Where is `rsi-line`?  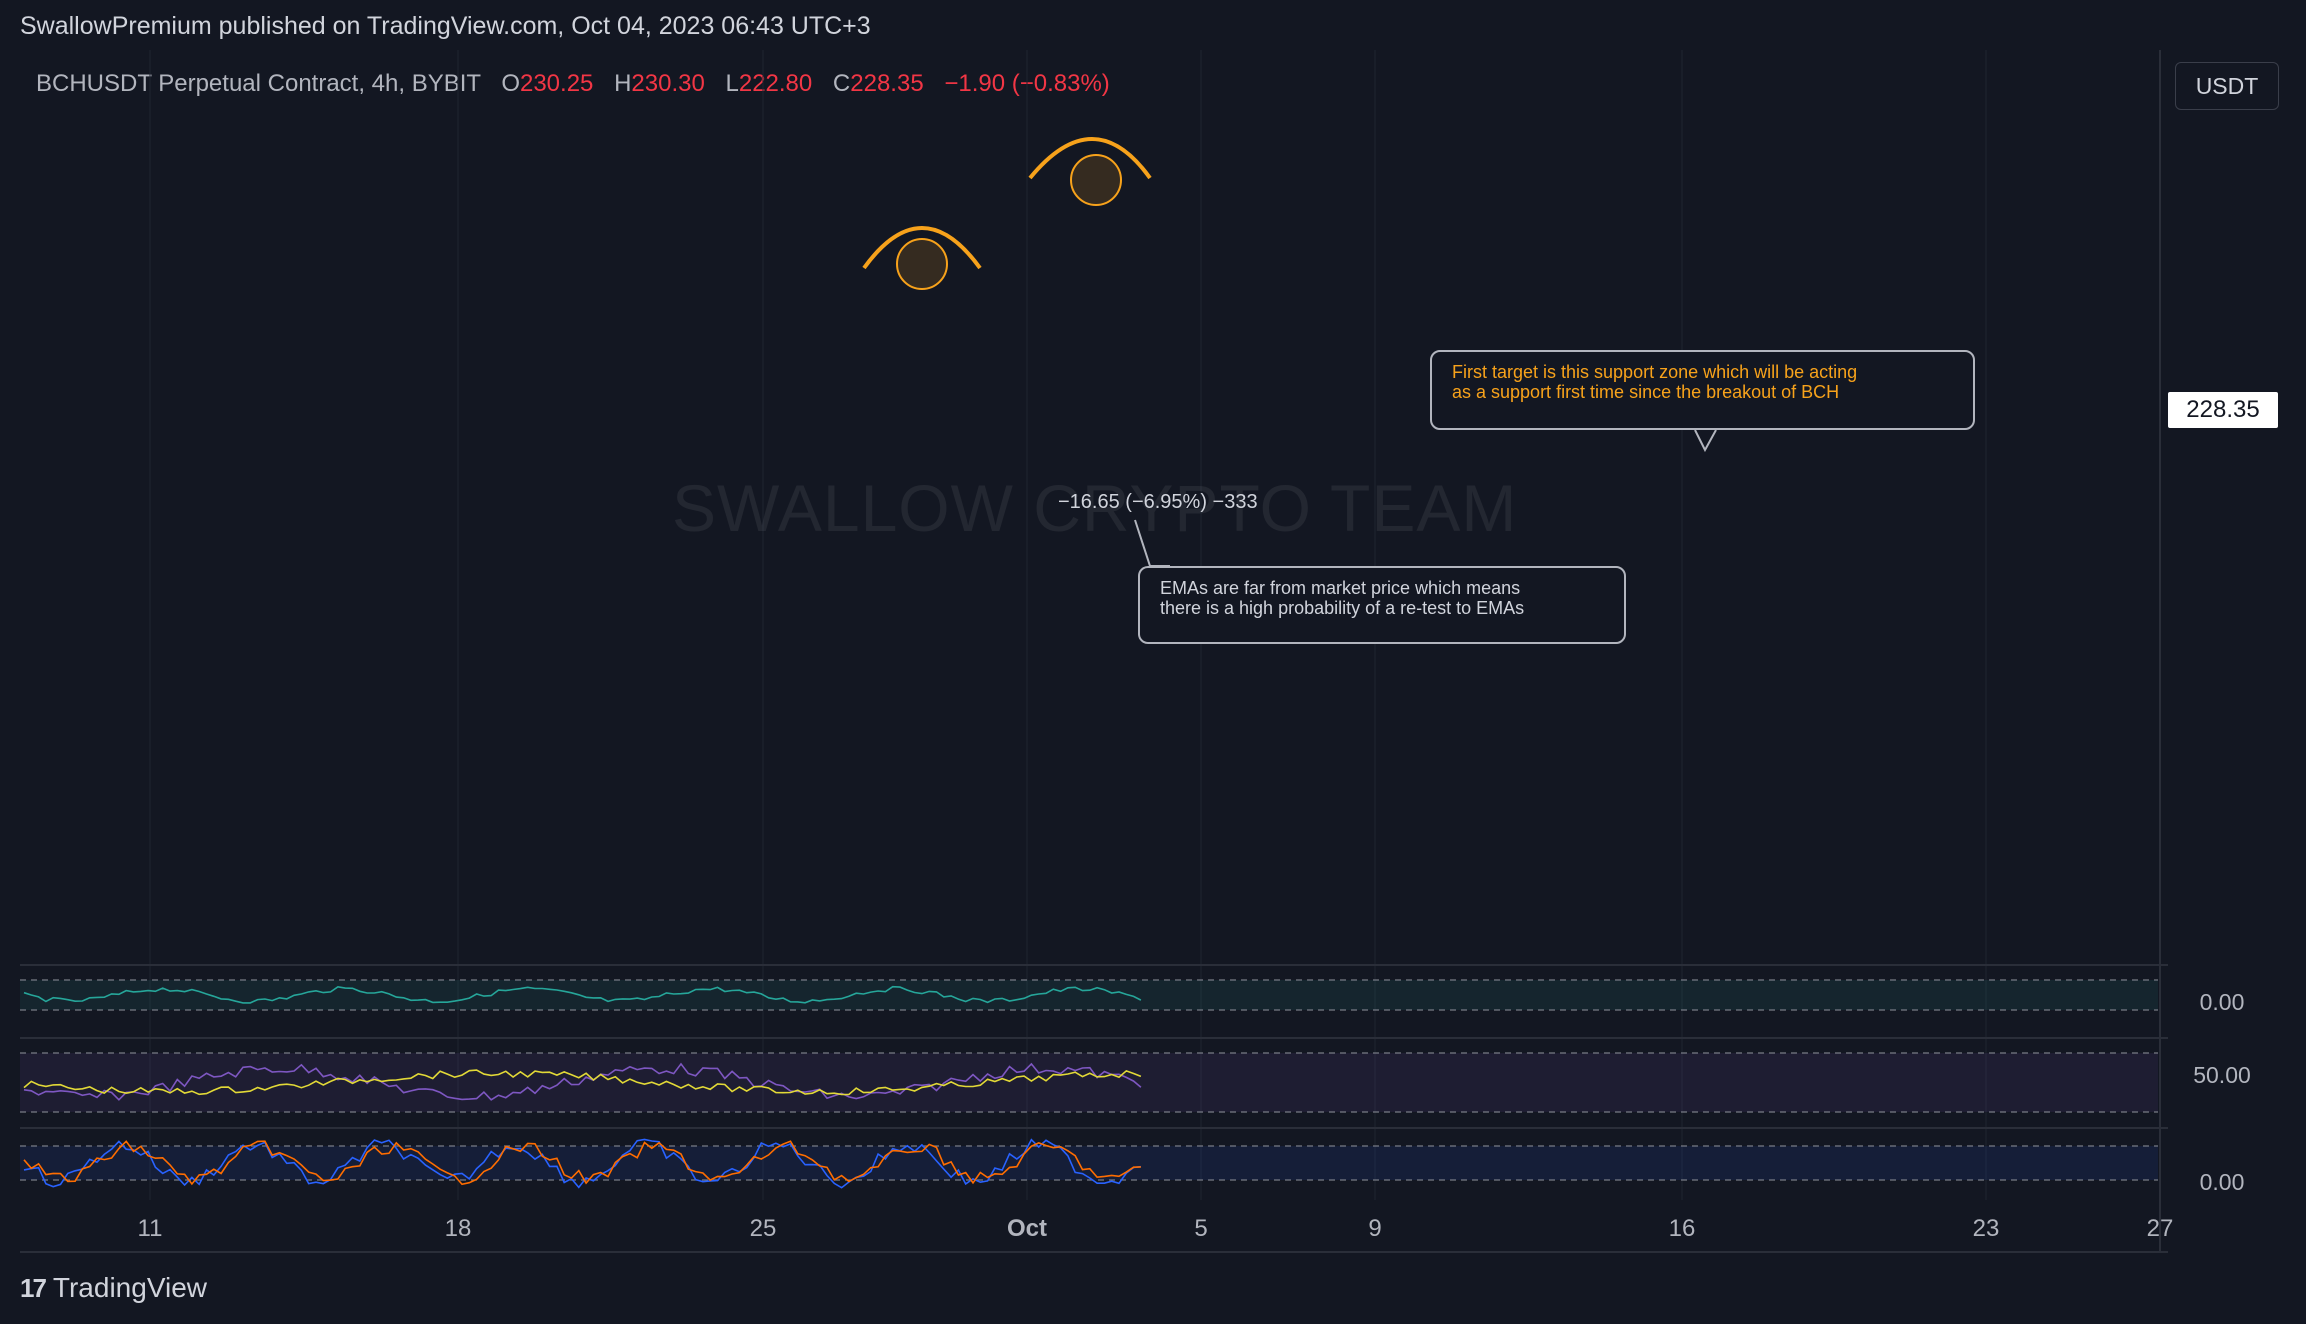
rsi-line is located at coordinates (582, 1081).